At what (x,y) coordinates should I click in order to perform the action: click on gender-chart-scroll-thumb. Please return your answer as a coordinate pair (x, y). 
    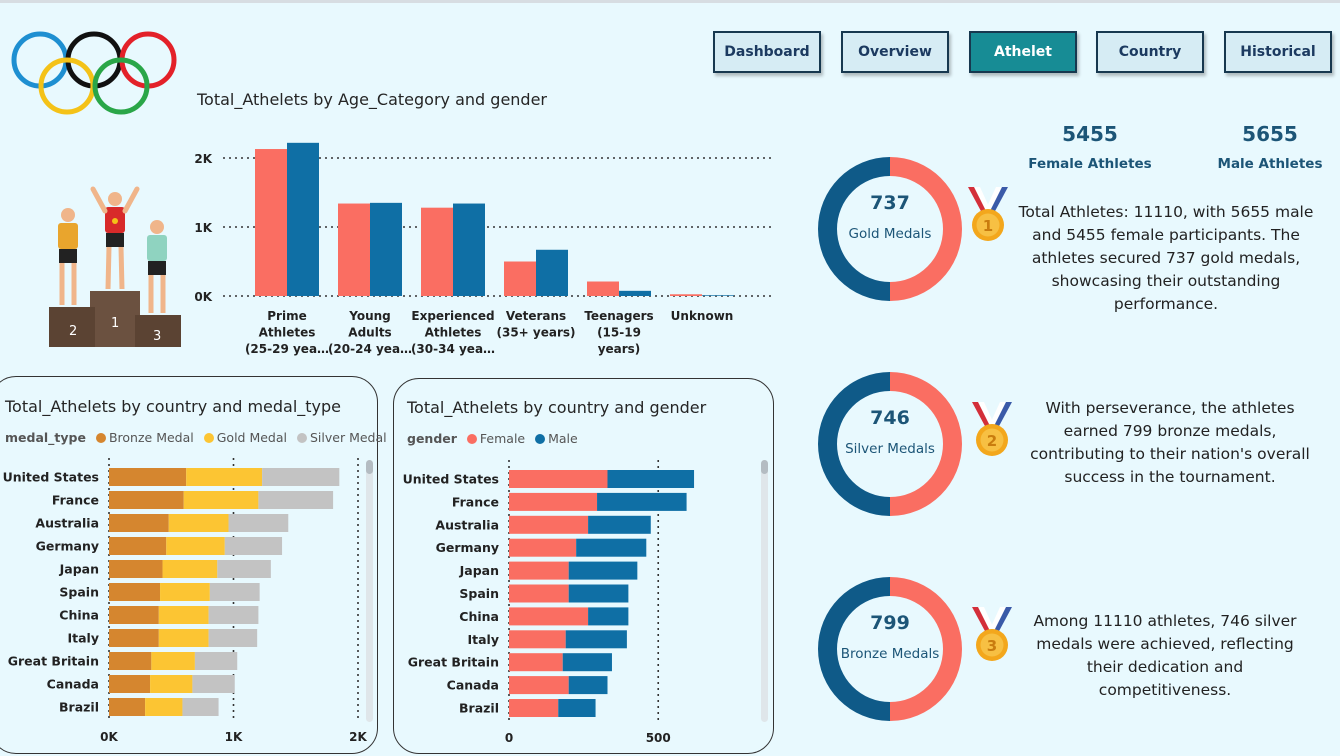
    Looking at the image, I should click on (764, 467).